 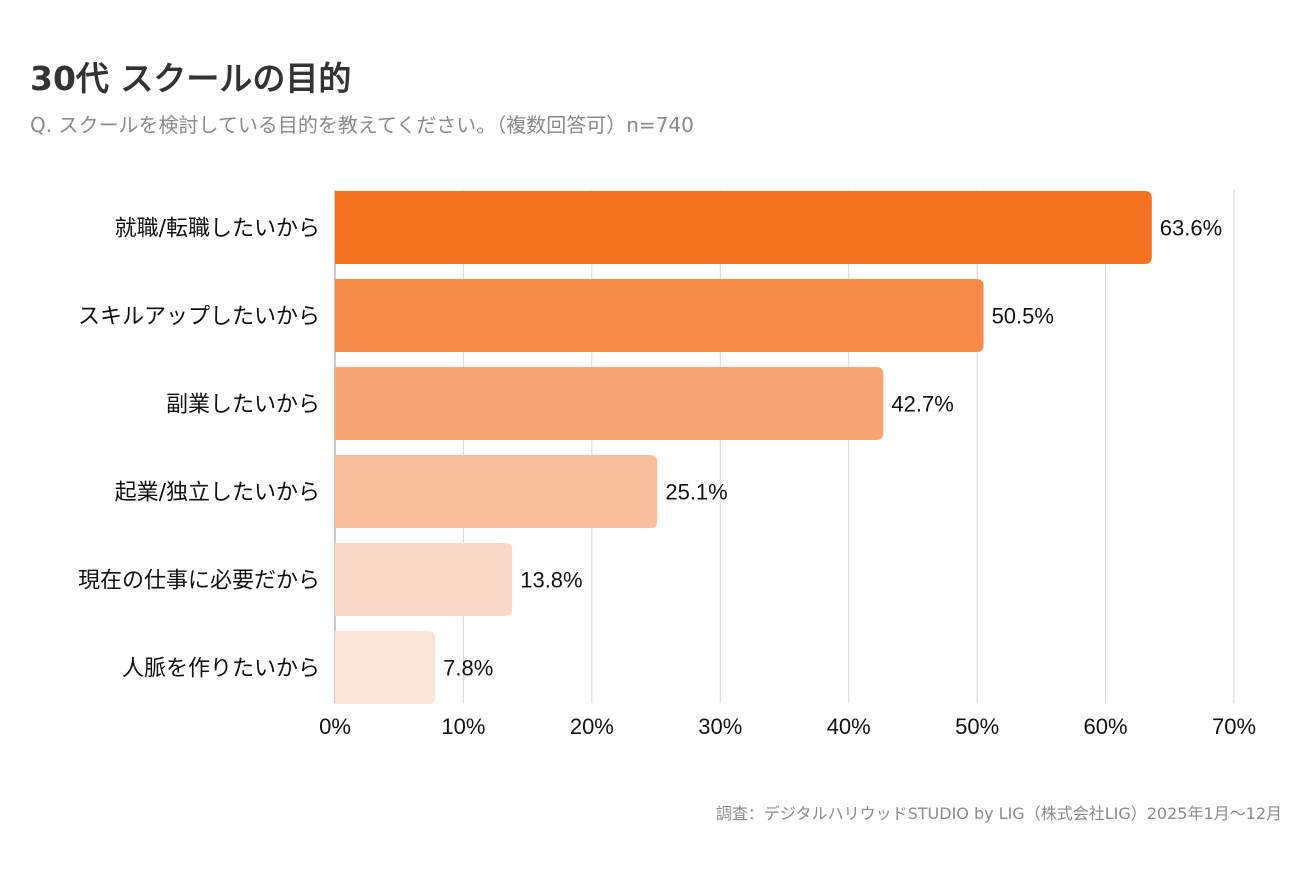 I want to click on x-tick-label: 20%, so click(x=592, y=726).